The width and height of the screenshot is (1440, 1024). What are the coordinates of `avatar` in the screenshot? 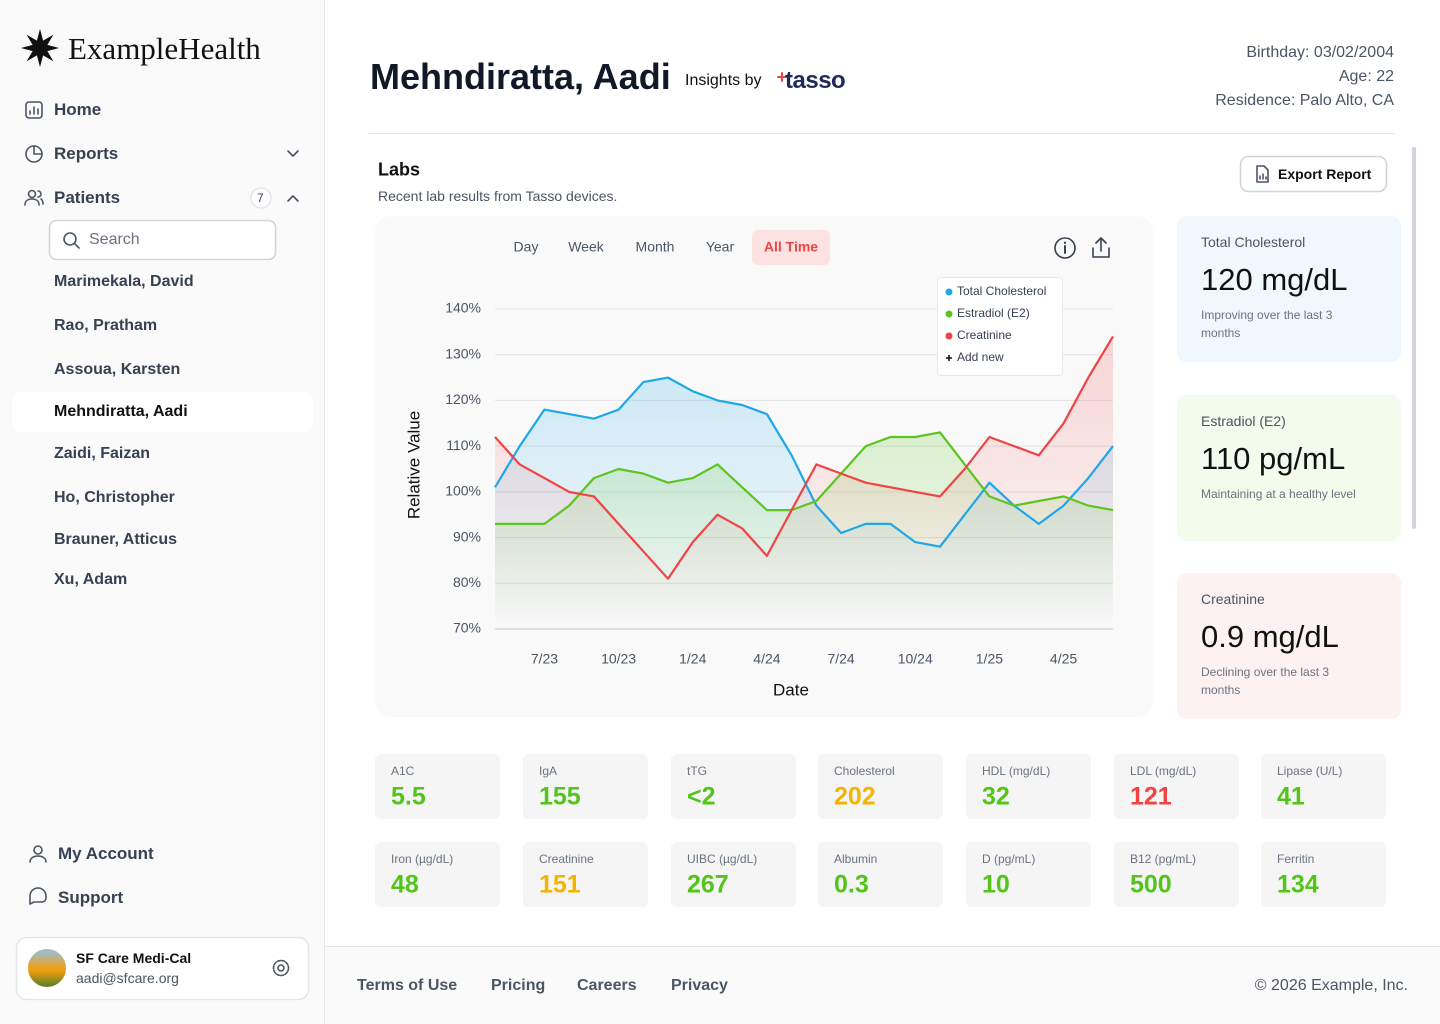 It's located at (47, 968).